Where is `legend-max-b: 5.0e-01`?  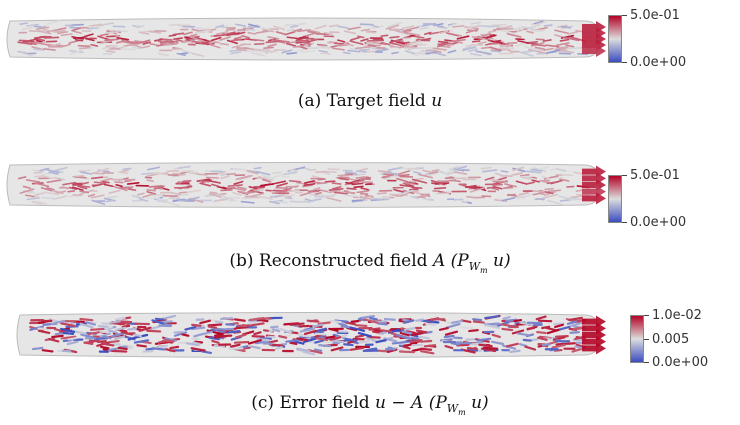 legend-max-b: 5.0e-01 is located at coordinates (655, 176).